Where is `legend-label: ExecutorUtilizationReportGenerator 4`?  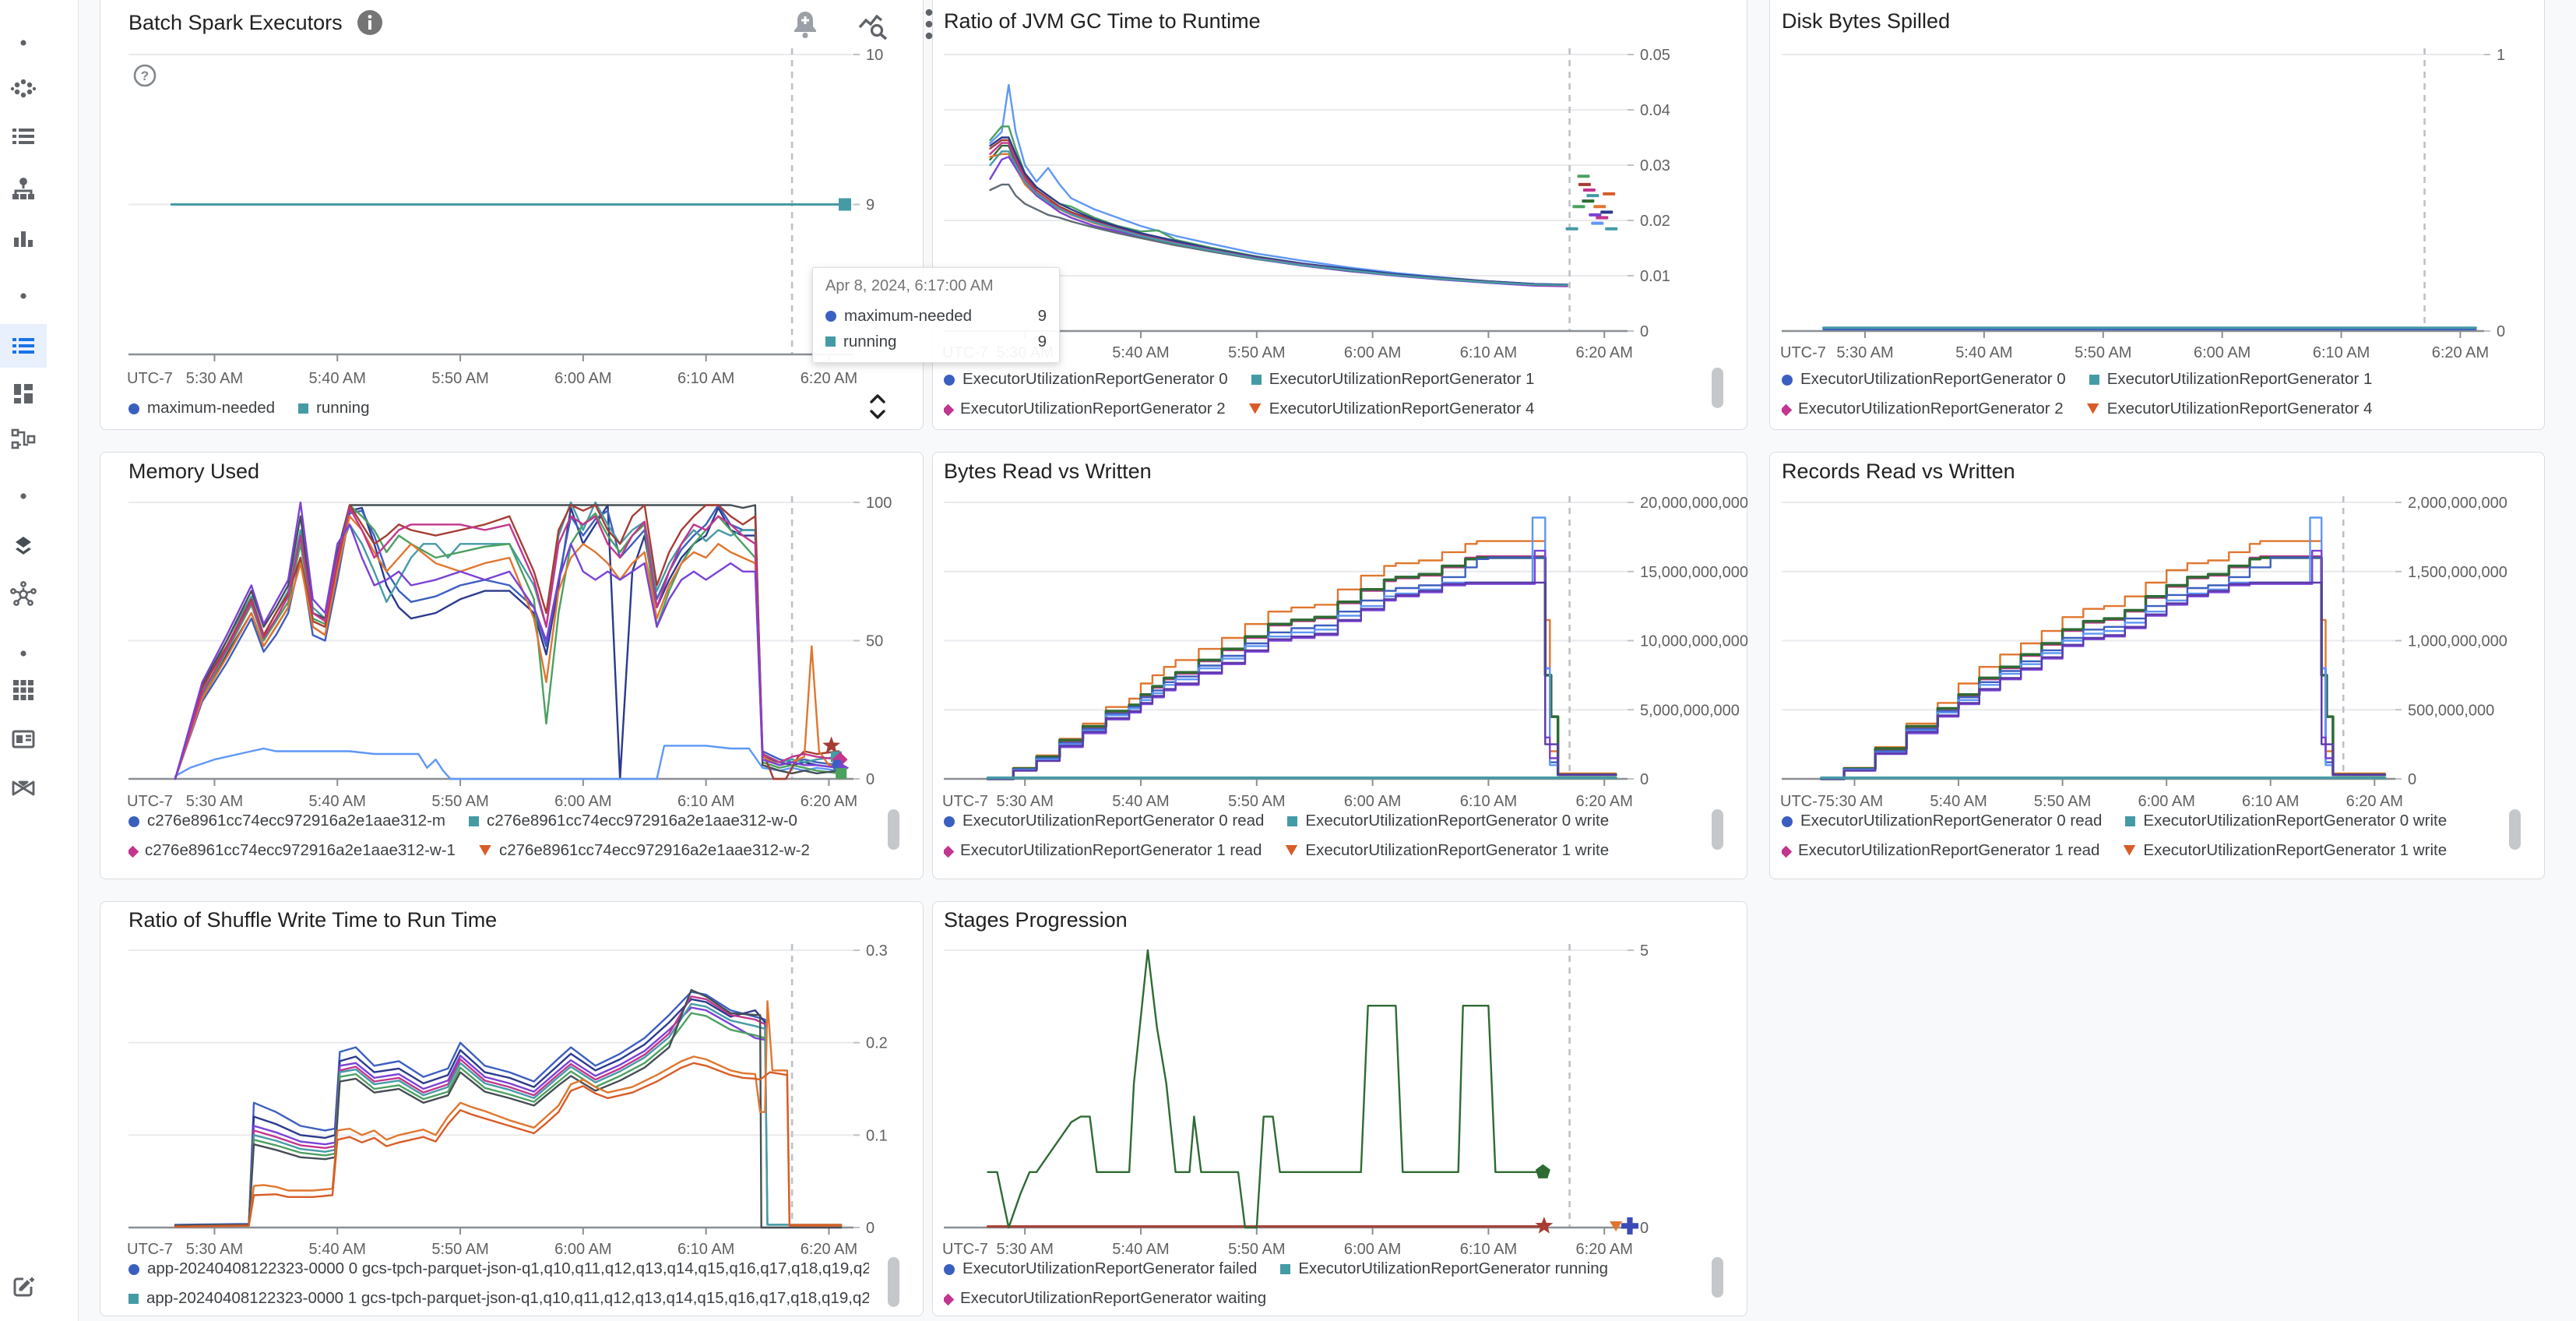 legend-label: ExecutorUtilizationReportGenerator 4 is located at coordinates (1402, 408).